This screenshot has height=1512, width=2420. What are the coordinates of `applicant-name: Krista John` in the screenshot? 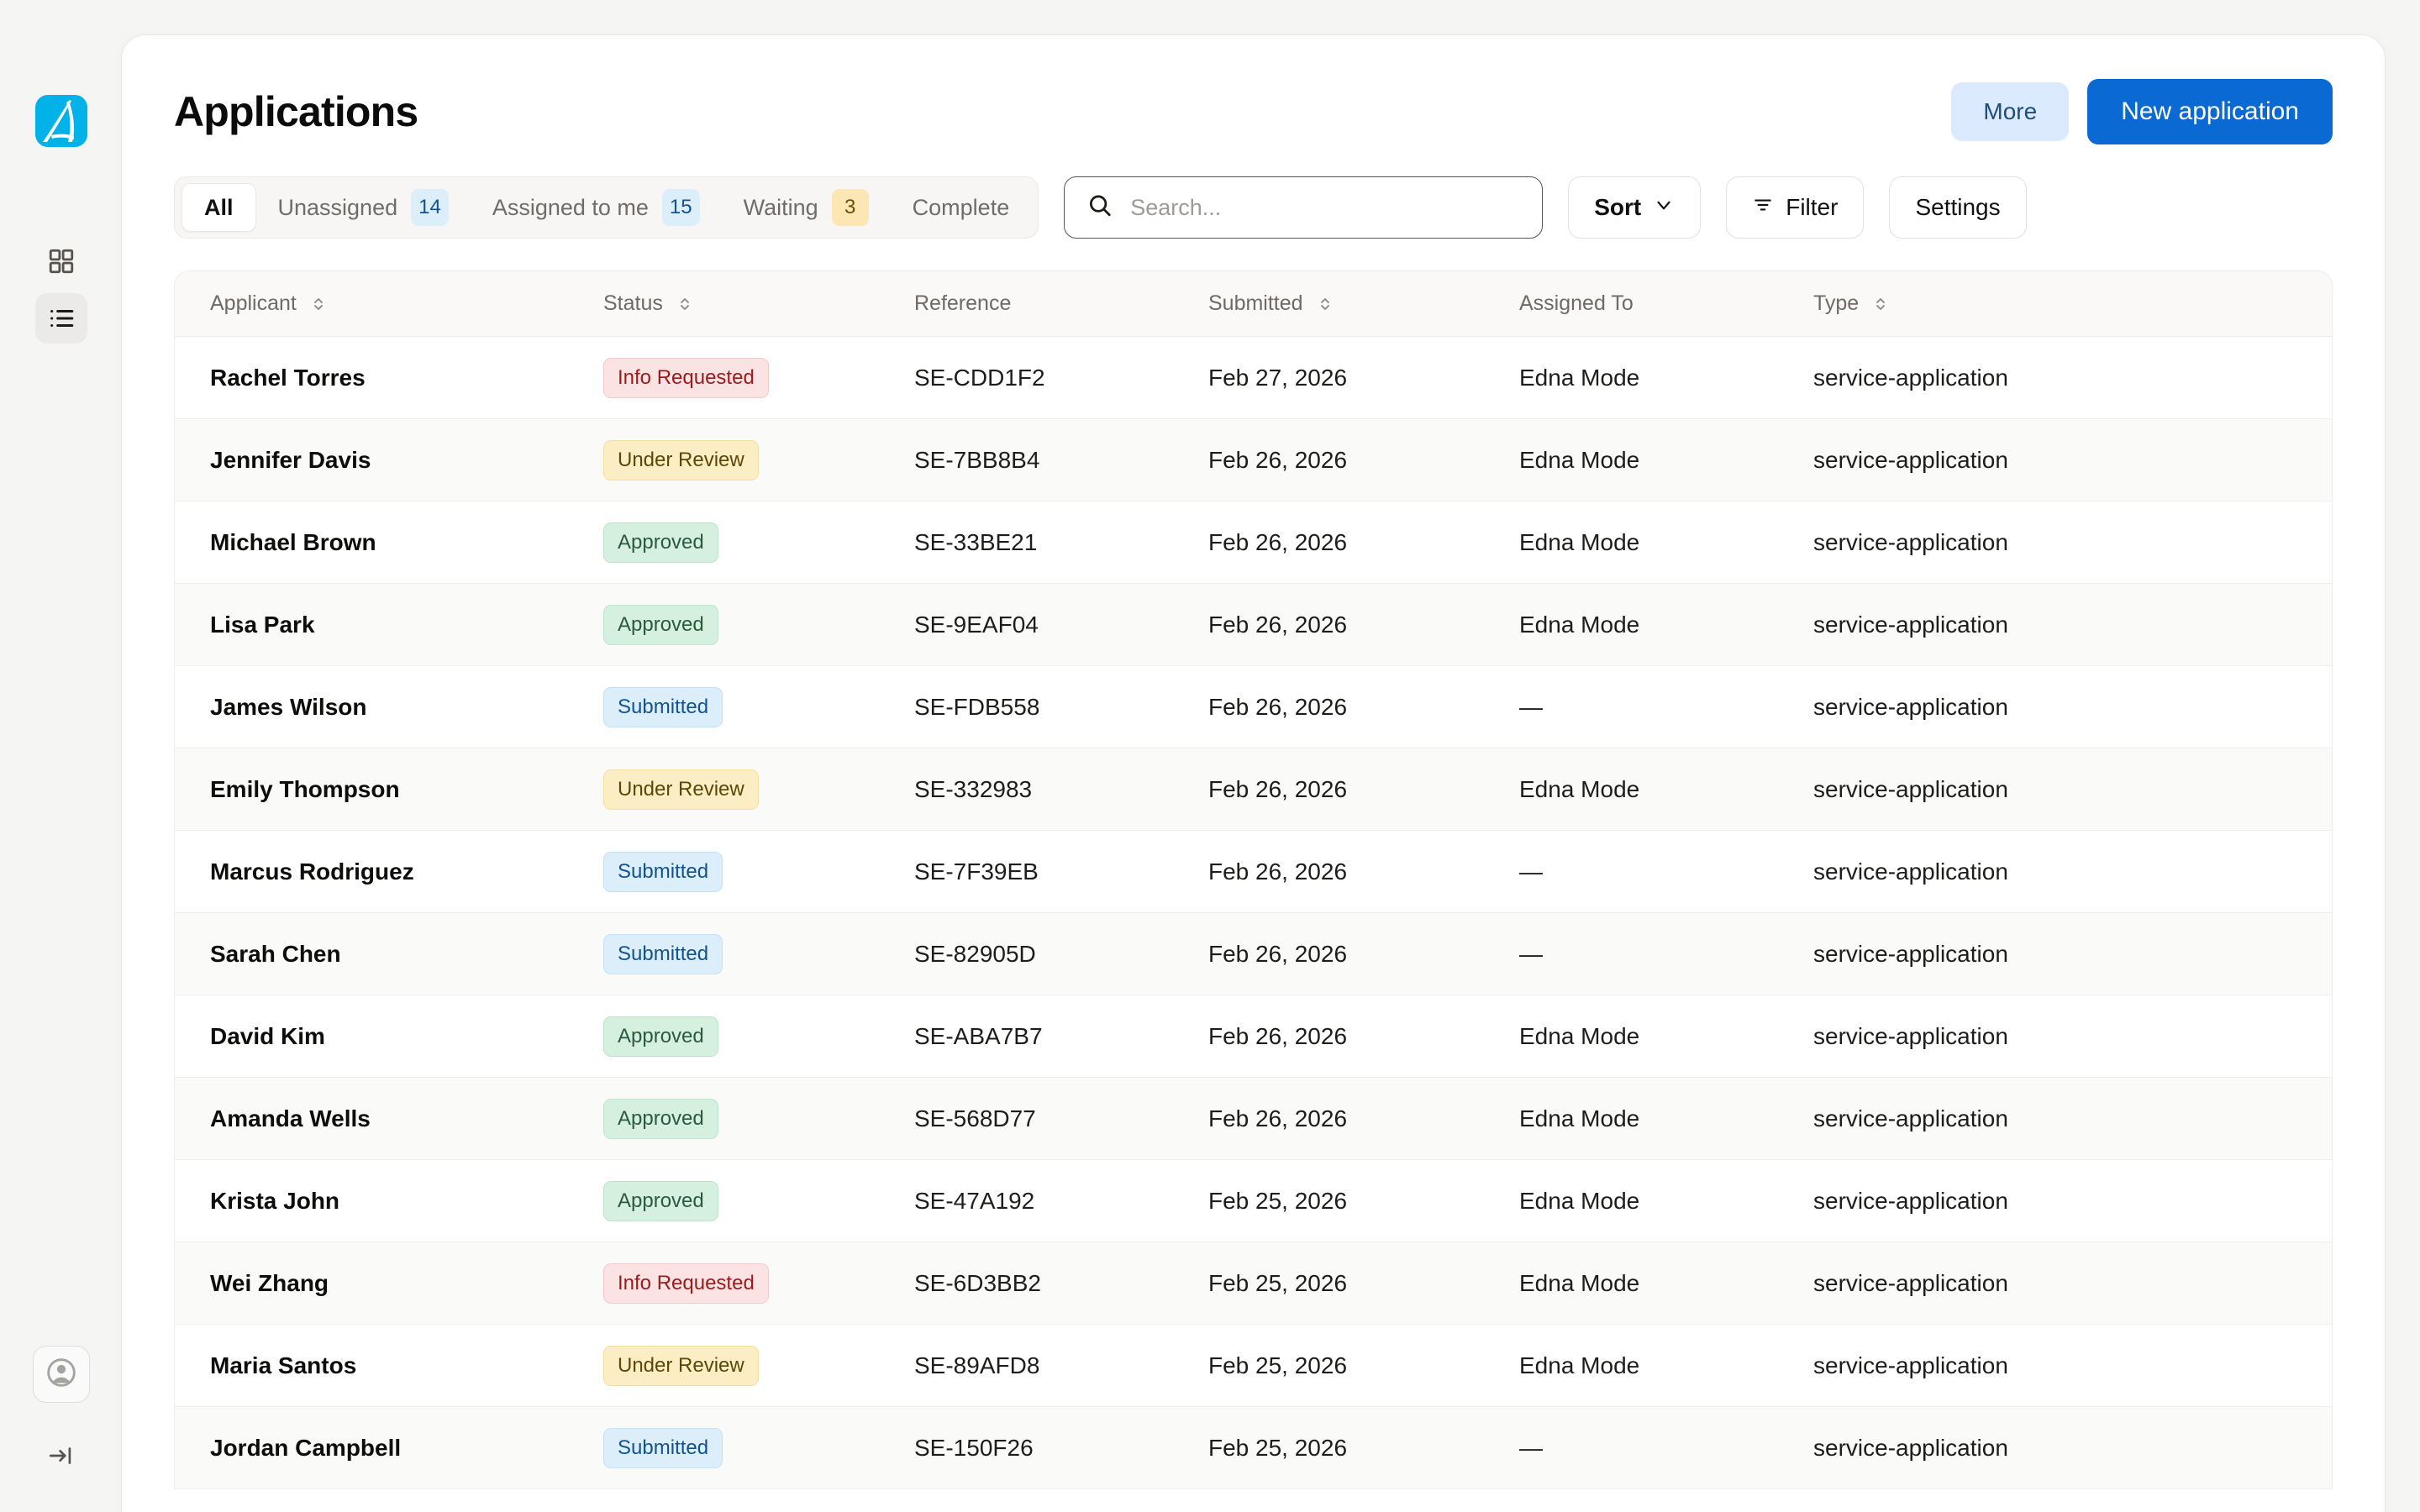 It's located at (275, 1200).